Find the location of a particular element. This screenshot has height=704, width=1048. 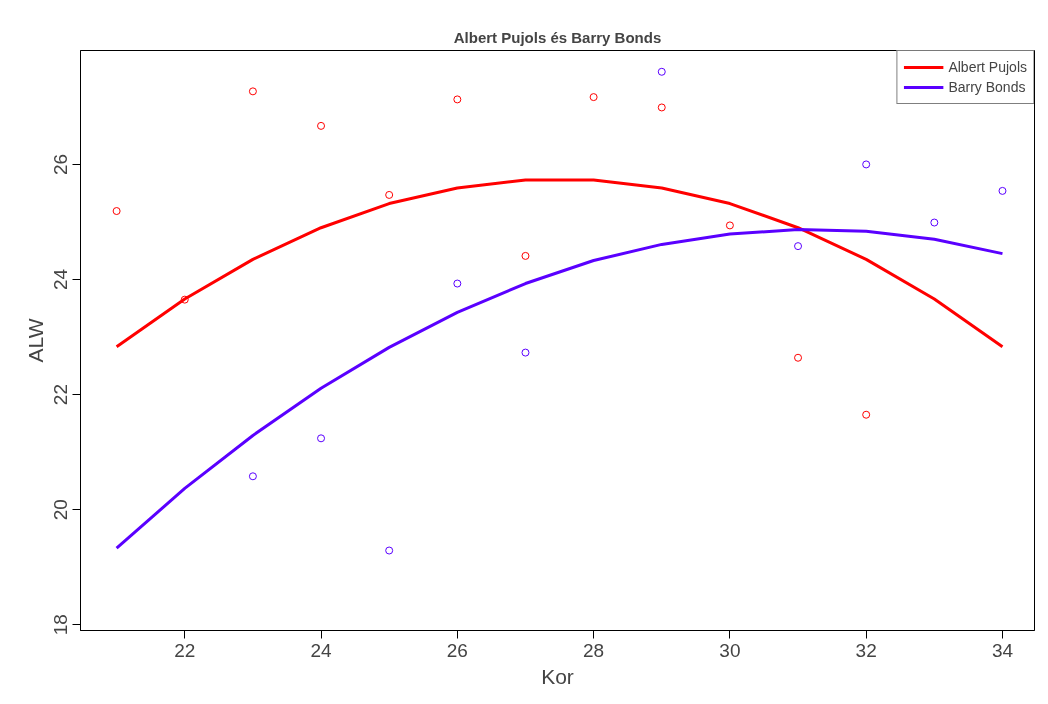

y-tick-label: 18 is located at coordinates (61, 625).